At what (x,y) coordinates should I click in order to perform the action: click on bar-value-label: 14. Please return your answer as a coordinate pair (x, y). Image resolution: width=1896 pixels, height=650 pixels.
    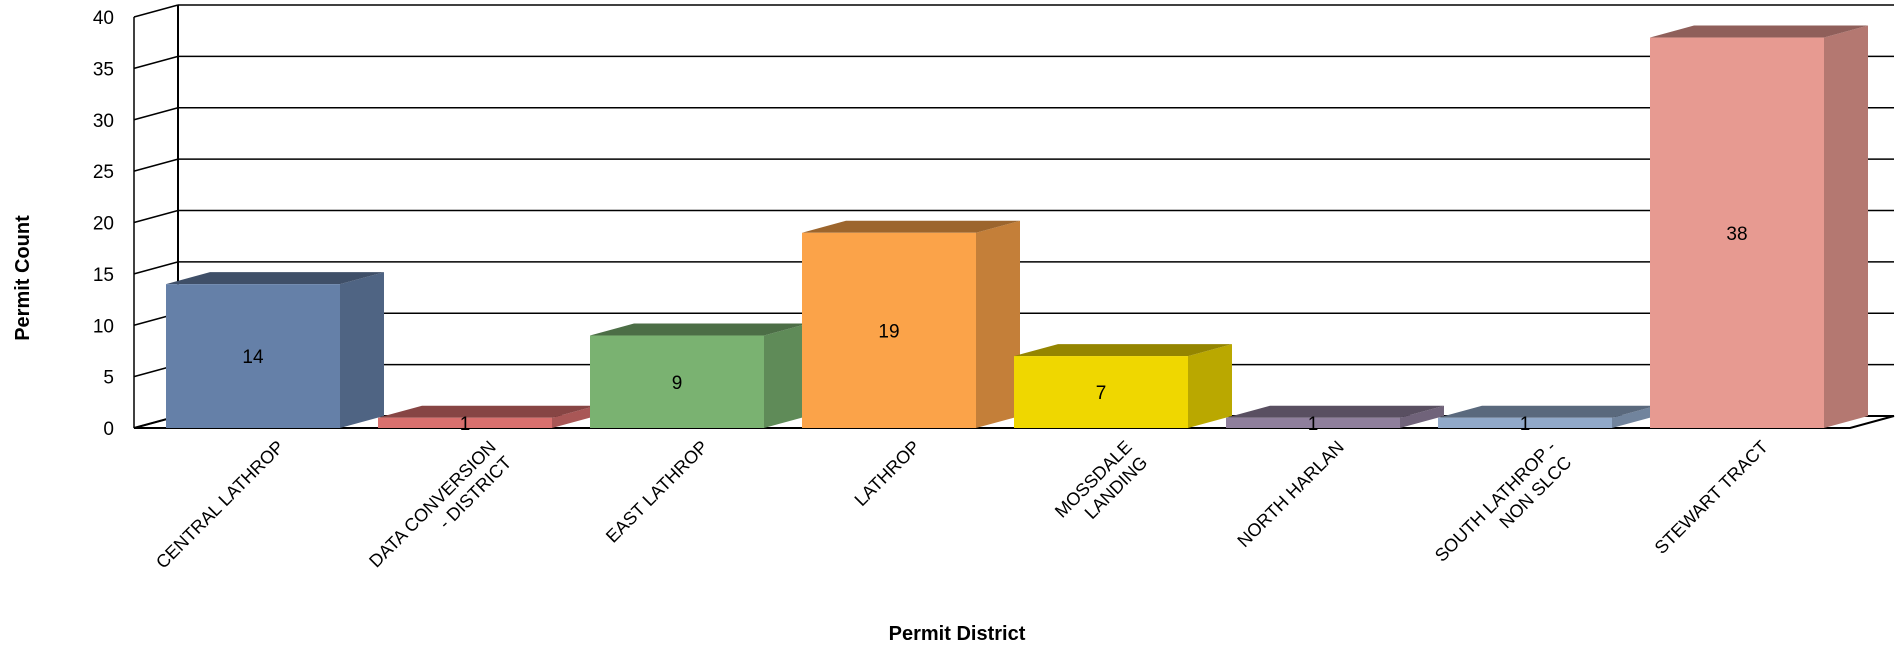
    Looking at the image, I should click on (253, 357).